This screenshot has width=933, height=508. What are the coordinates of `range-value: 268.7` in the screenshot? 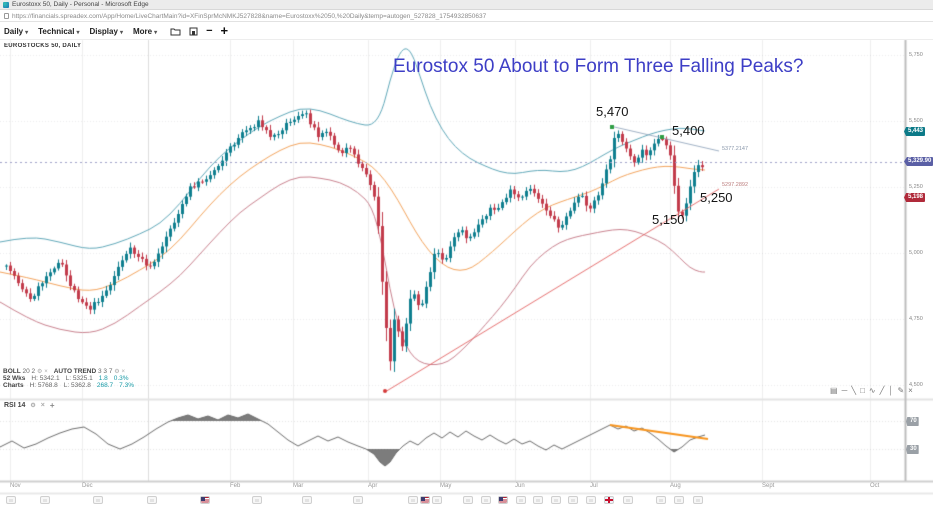 It's located at (105, 385).